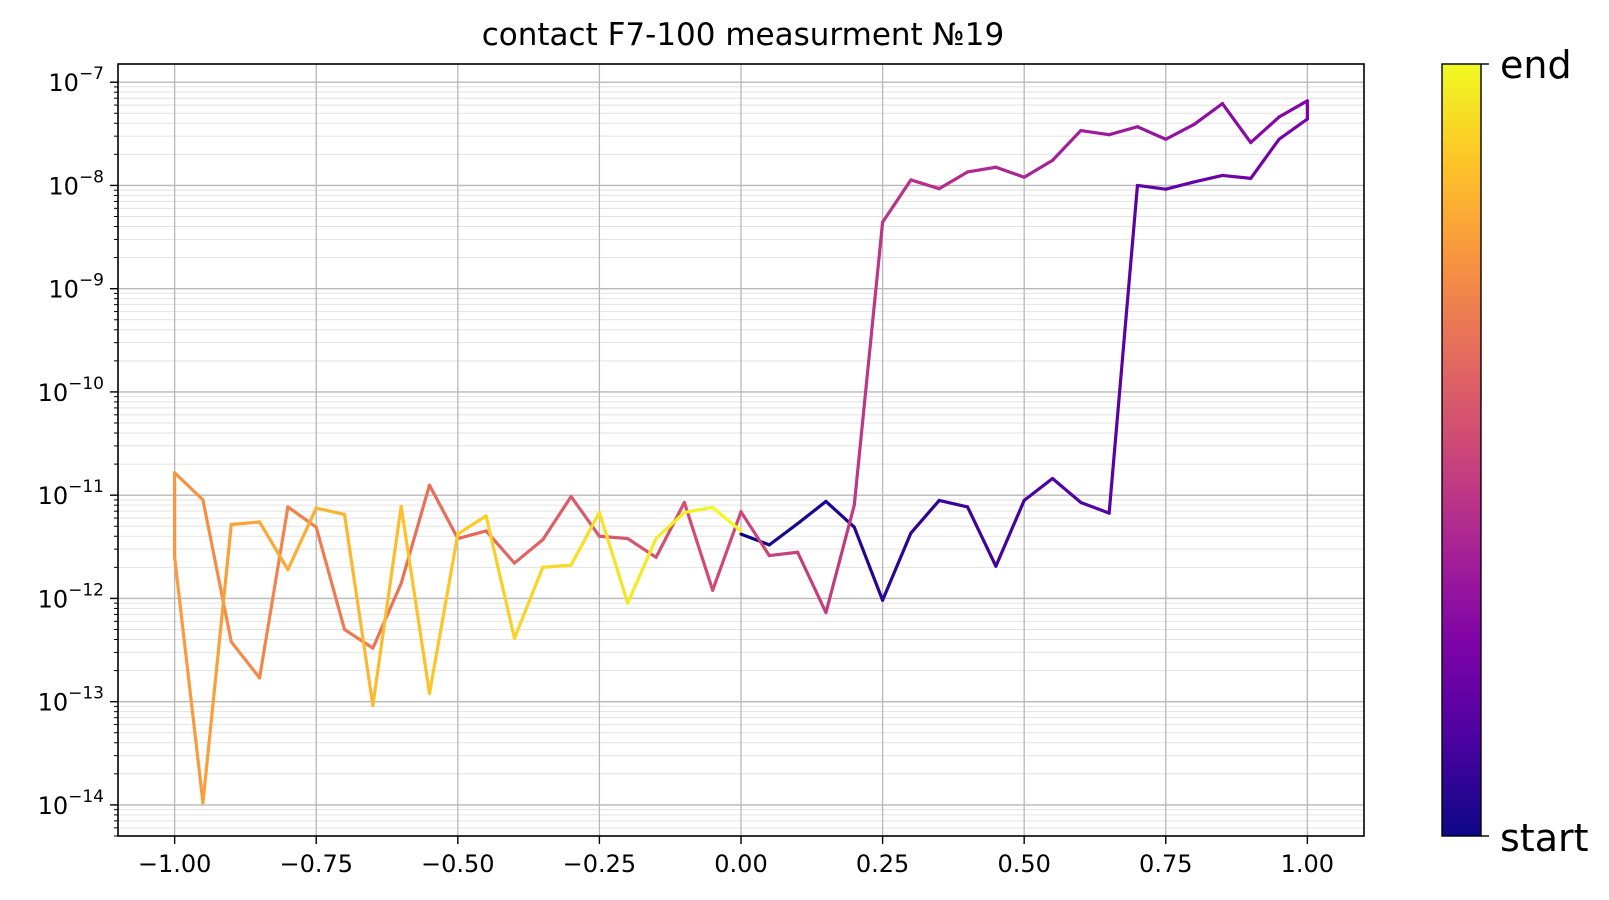 Image resolution: width=1609 pixels, height=900 pixels. I want to click on x-tick-label: 0.50, so click(1023, 864).